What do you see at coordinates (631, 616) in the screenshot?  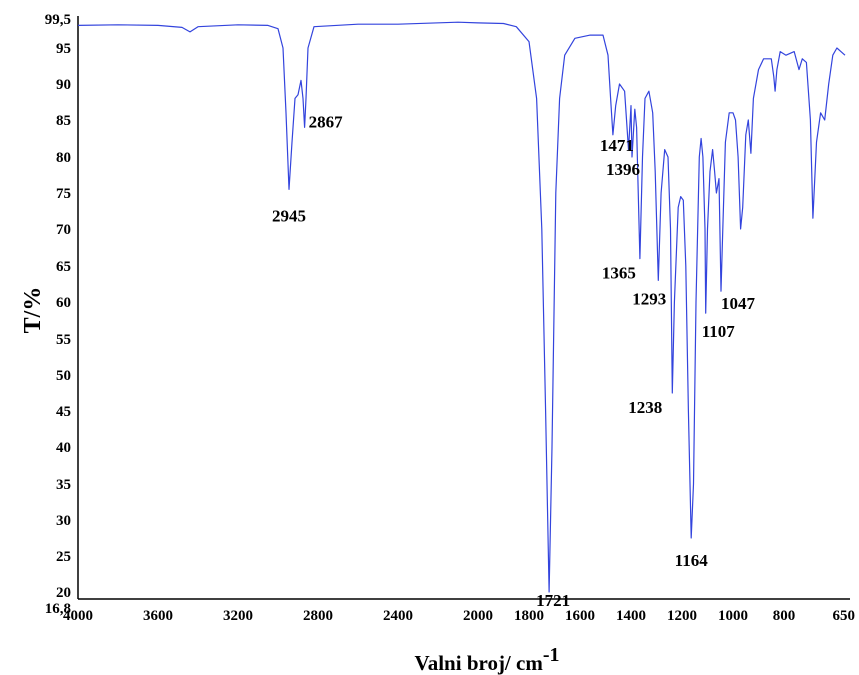 I see `x-tick-label: 1400` at bounding box center [631, 616].